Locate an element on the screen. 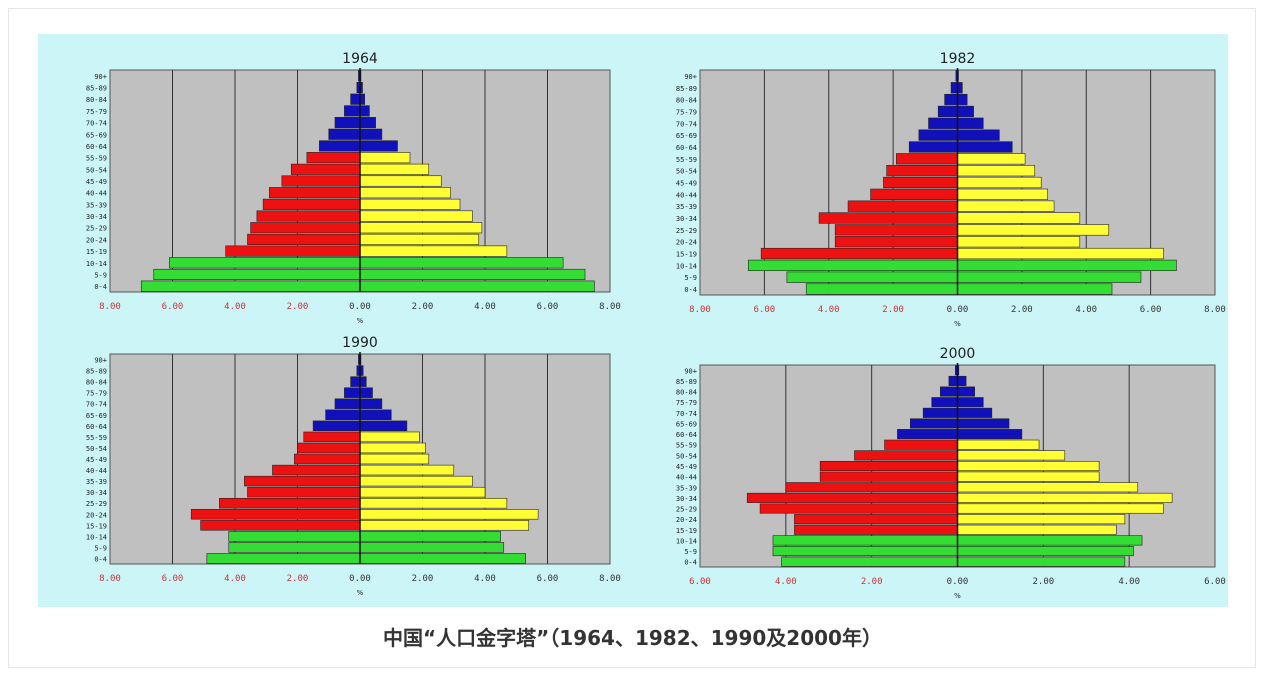  x-tick-label: 8.00 is located at coordinates (110, 307).